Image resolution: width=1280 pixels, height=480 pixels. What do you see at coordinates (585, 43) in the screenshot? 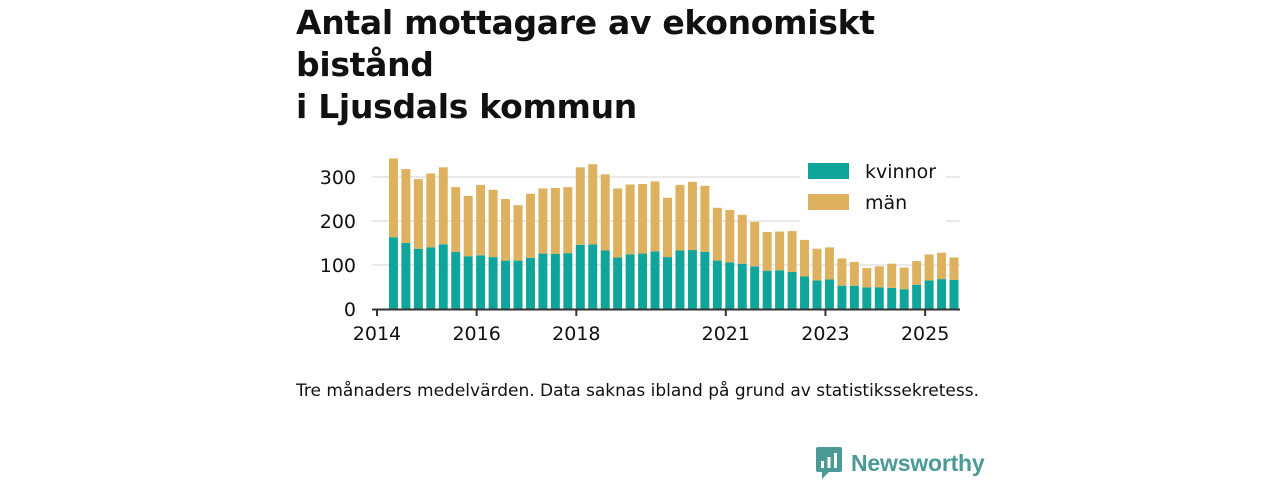
I see `title-line-1: Antal mottagare av ekonomiskt bistånd` at bounding box center [585, 43].